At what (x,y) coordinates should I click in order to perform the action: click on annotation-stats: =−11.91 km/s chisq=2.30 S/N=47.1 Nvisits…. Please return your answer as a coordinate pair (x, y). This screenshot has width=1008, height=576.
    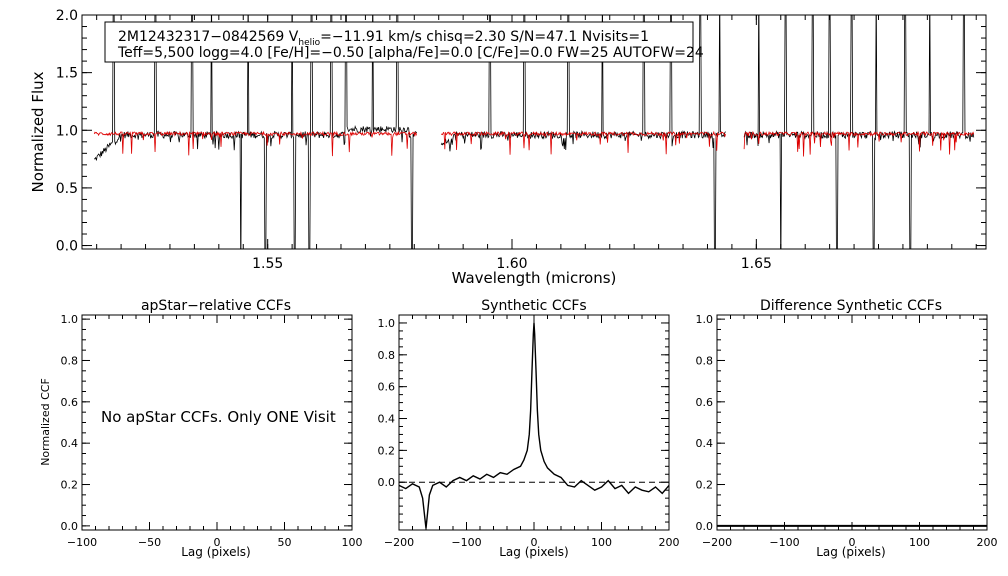
    Looking at the image, I should click on (484, 37).